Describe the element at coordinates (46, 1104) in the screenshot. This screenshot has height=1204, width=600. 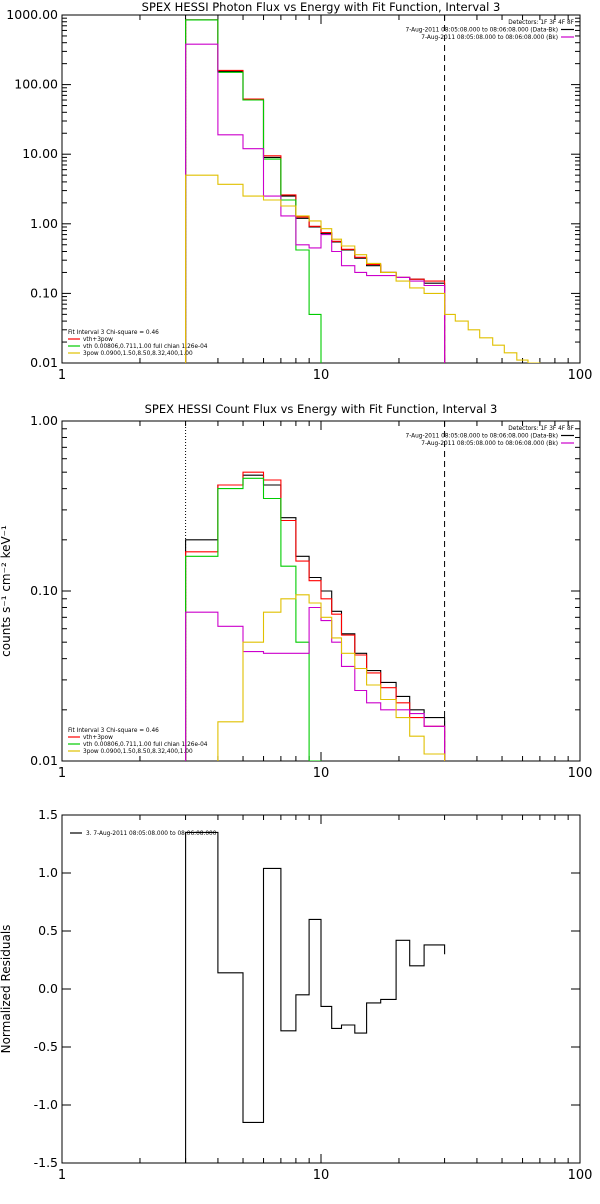
I see `y-tick-label: -1.0` at that location.